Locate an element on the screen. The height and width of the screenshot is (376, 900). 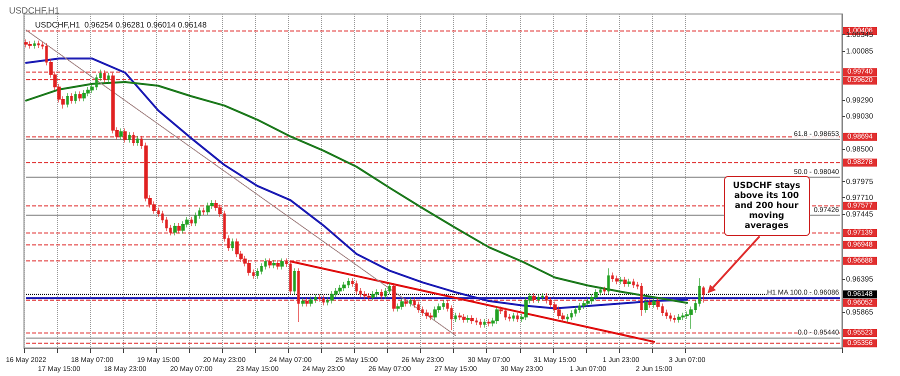
text: USDCHF,H1 0.96254 0.96281 0.96014 0.96148 is located at coordinates (121, 25).